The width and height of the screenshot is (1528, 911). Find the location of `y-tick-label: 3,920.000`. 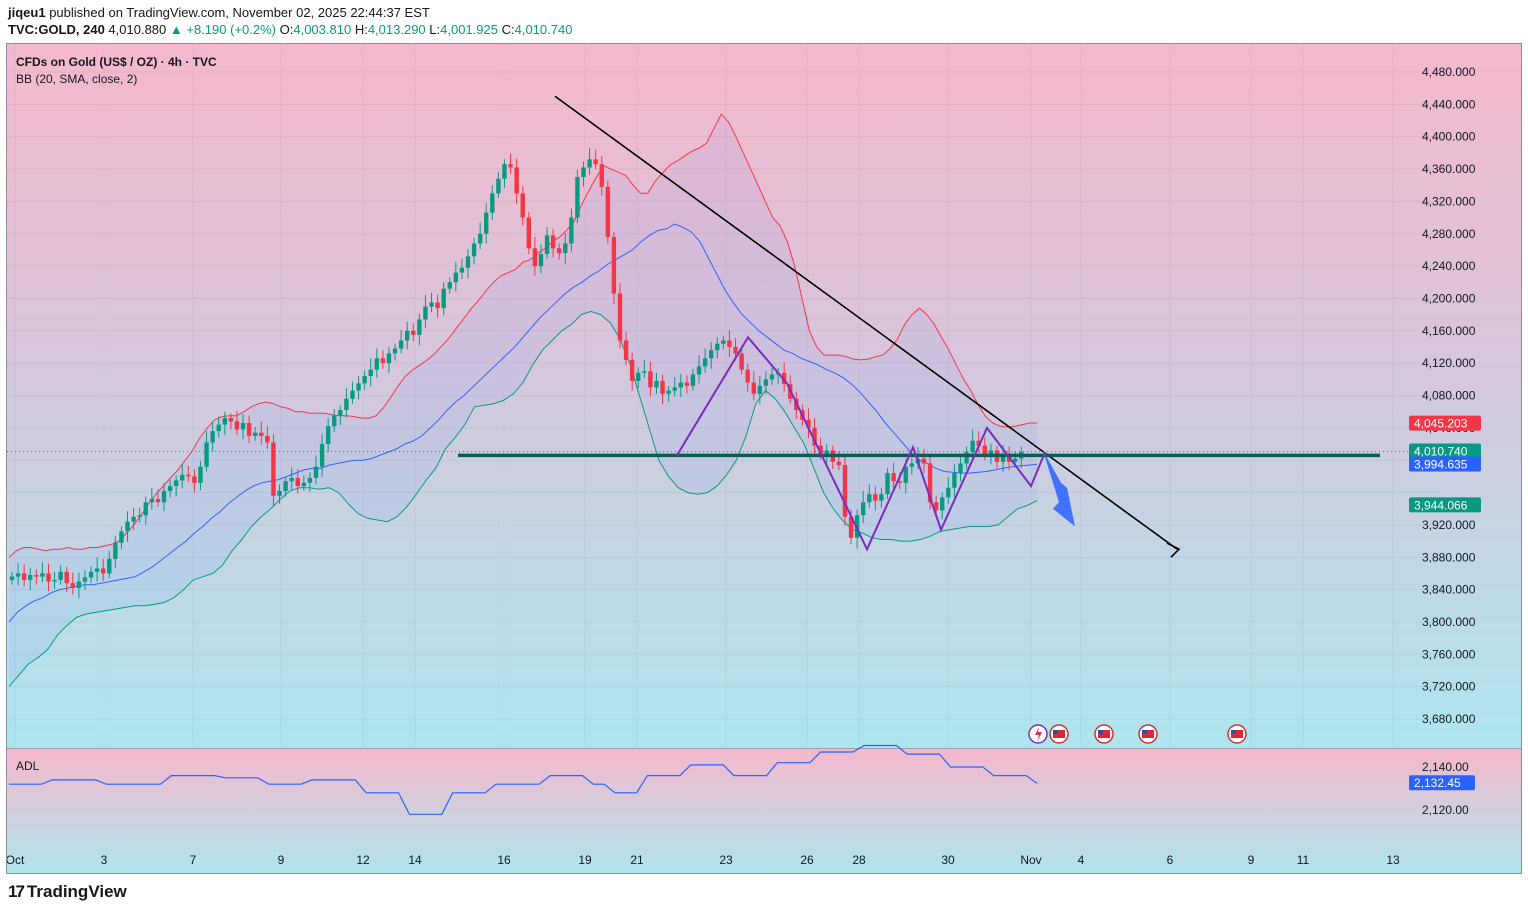

y-tick-label: 3,920.000 is located at coordinates (1449, 525).